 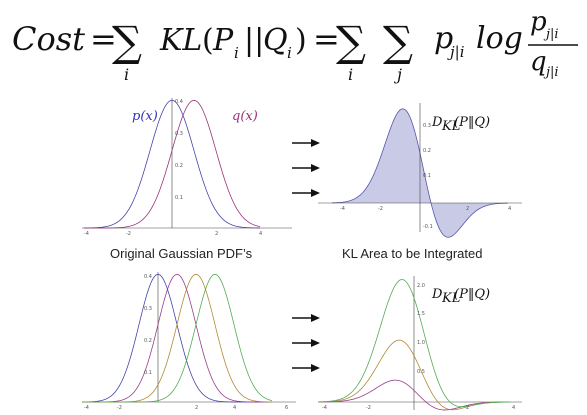 What do you see at coordinates (398, 74) in the screenshot?
I see `eq-sum-3-index: j` at bounding box center [398, 74].